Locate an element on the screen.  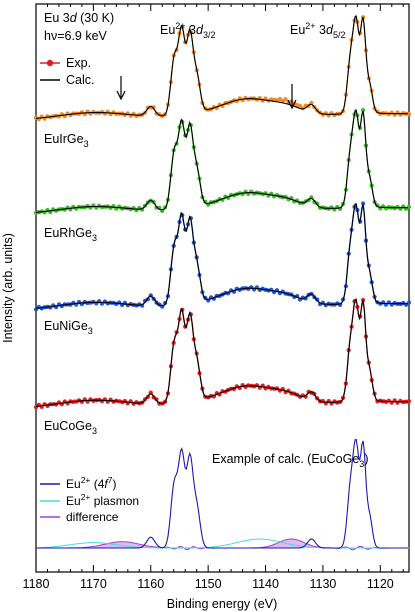
legend-difference: difference is located at coordinates (79, 517).